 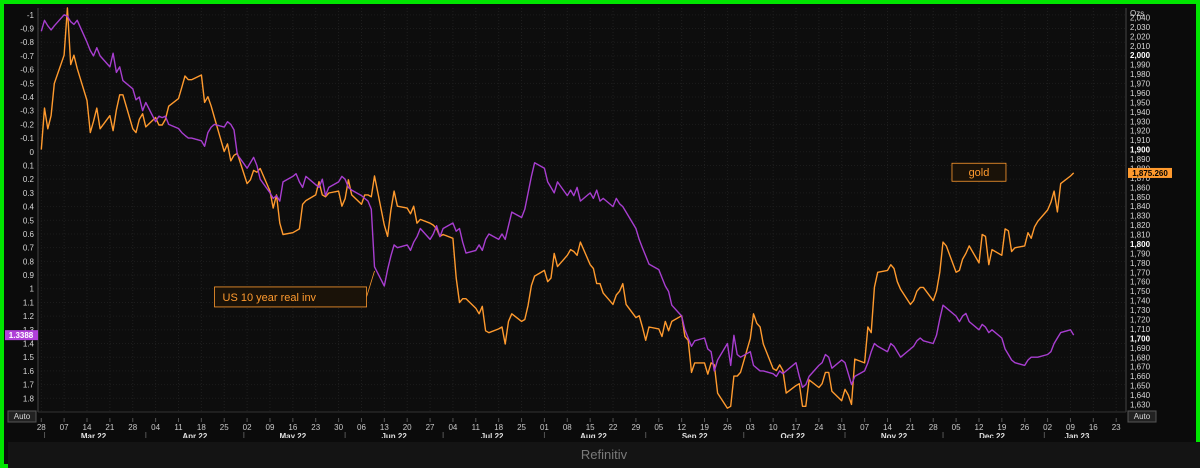 What do you see at coordinates (394, 435) in the screenshot?
I see `month-label: Jun 22` at bounding box center [394, 435].